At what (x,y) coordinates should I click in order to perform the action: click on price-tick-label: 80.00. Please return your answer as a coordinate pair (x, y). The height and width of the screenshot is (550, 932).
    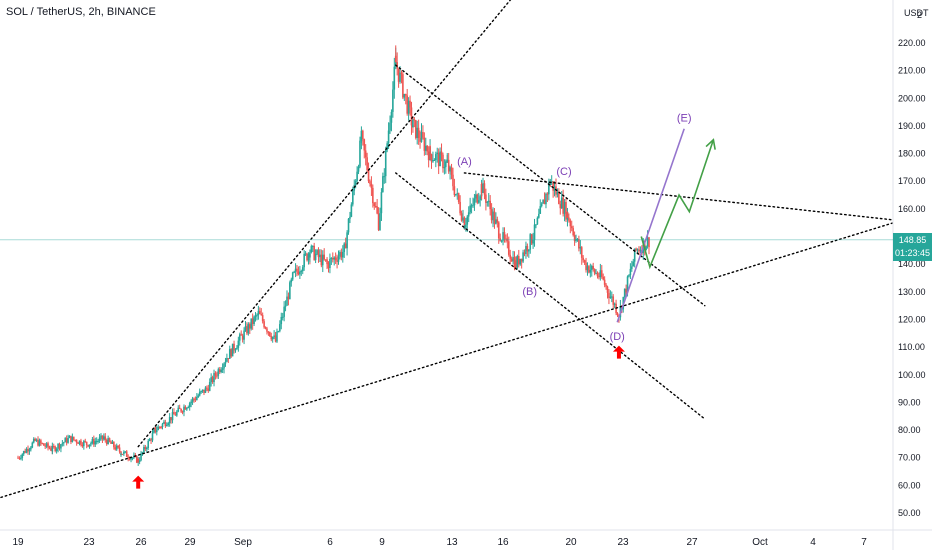
    Looking at the image, I should click on (909, 430).